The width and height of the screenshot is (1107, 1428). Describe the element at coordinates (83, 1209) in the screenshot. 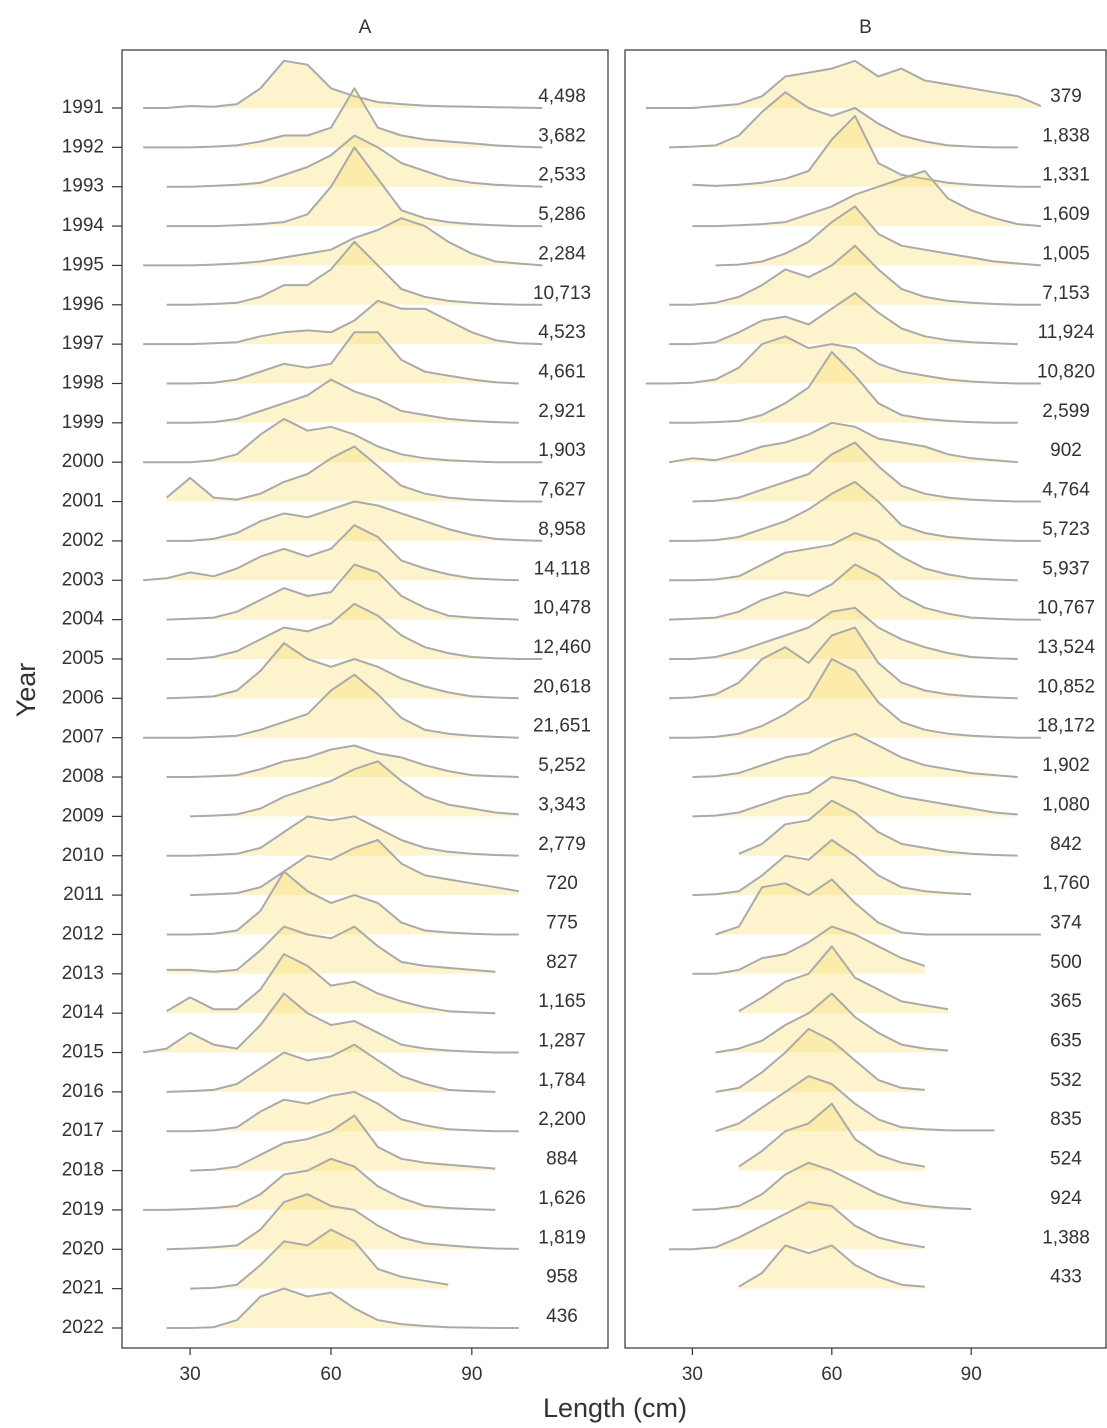

I see `y-tick-label: 2019` at that location.